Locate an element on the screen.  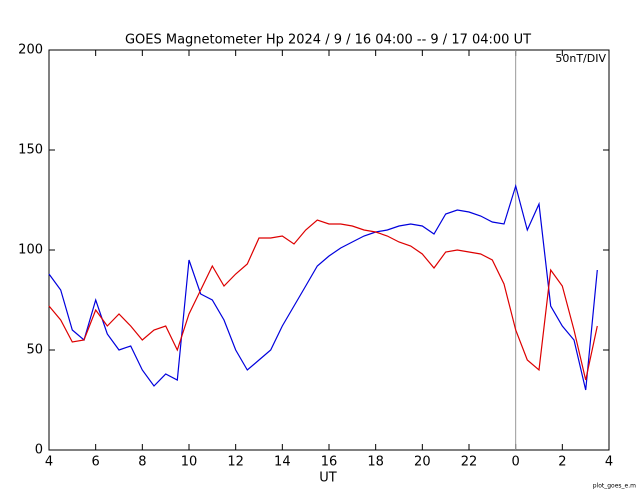
x-tick-label: 2 is located at coordinates (562, 462).